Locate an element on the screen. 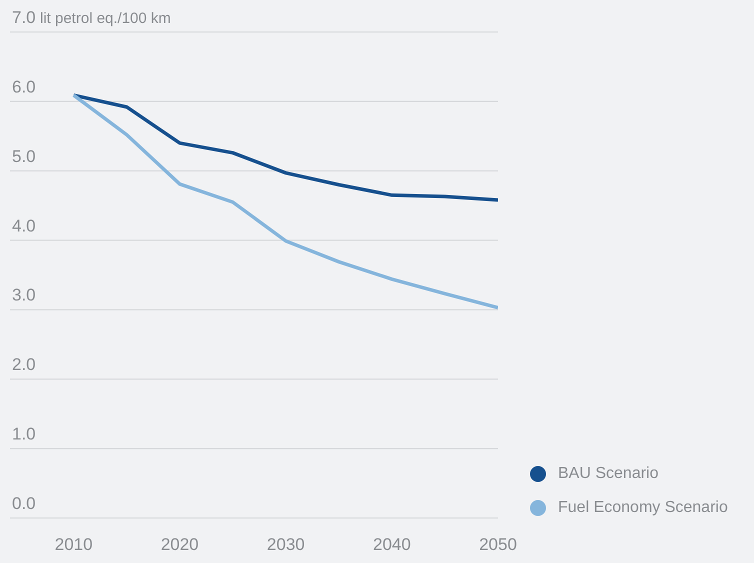 The width and height of the screenshot is (754, 563). x-tick-label: 2040 is located at coordinates (392, 544).